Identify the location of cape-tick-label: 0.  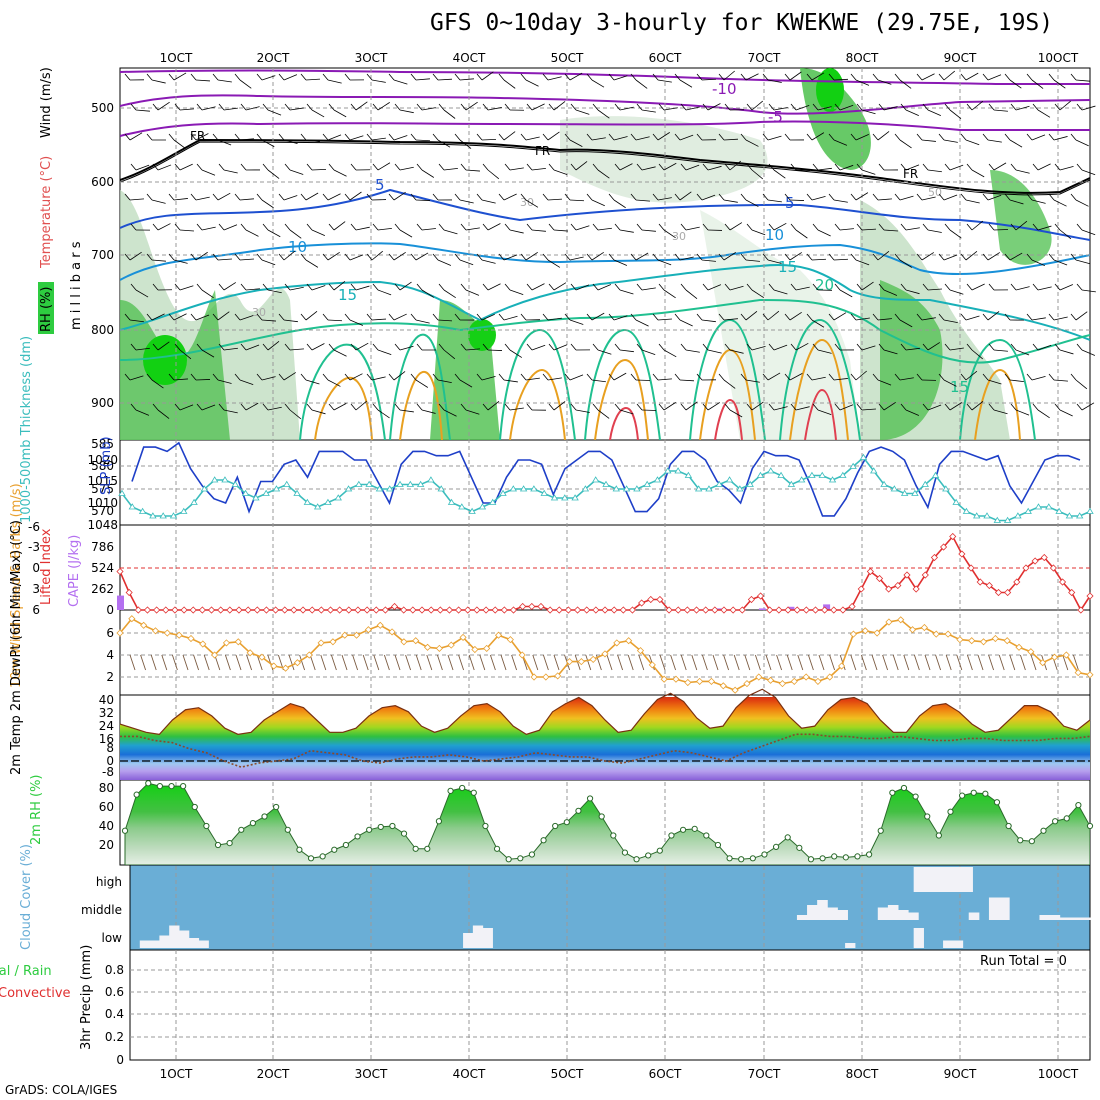
(110, 610).